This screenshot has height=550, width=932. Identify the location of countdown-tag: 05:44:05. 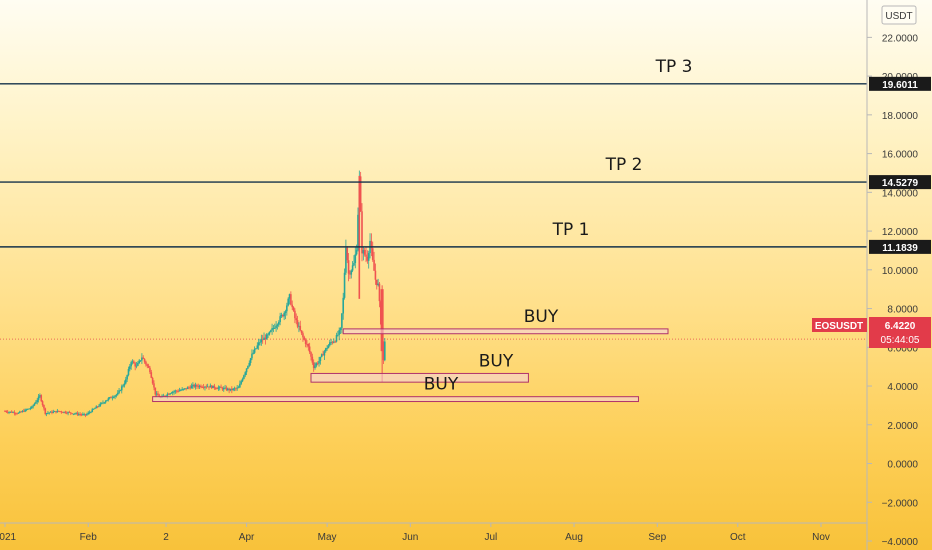
(900, 340).